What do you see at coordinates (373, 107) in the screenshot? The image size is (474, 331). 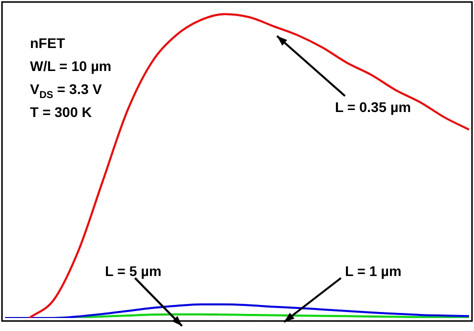 I see `annotation: L = 0.35 µm` at bounding box center [373, 107].